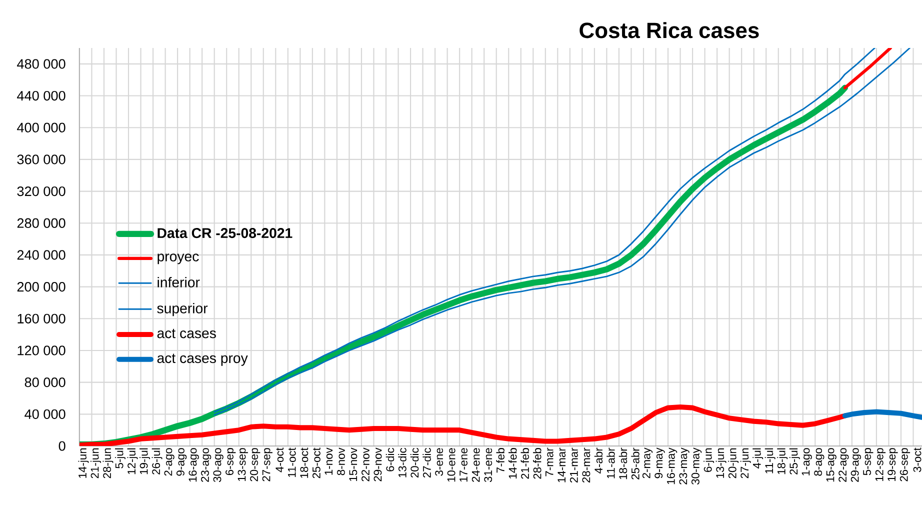  Describe the element at coordinates (733, 463) in the screenshot. I see `x-tick-label: 20-jun` at that location.